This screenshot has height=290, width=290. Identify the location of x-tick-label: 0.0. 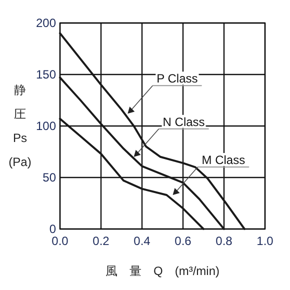
(60, 241).